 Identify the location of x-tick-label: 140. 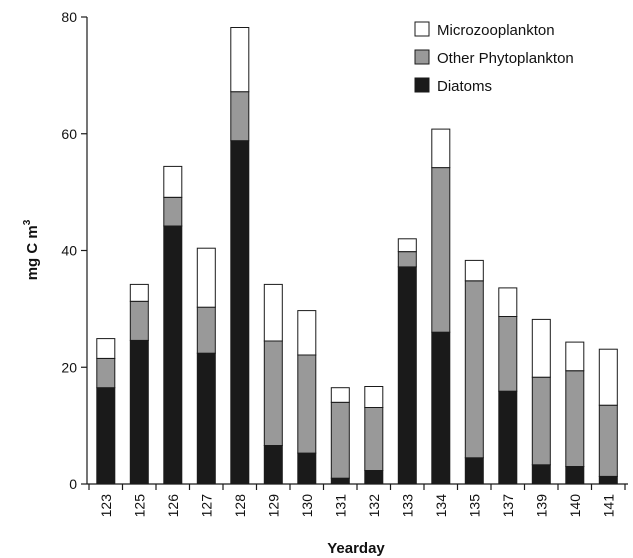
(575, 506).